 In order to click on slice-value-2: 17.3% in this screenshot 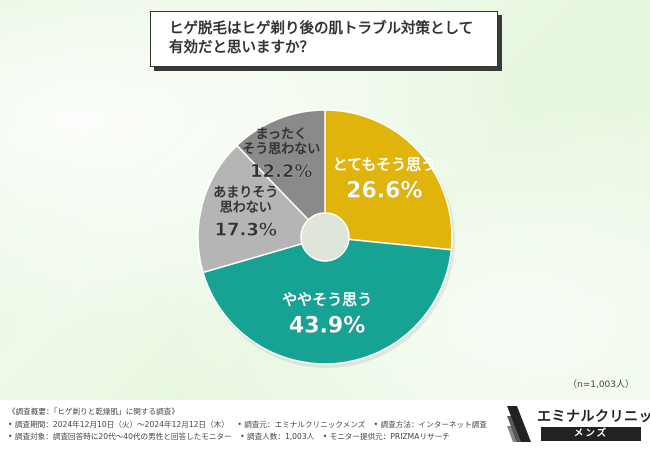, I will do `click(245, 229)`.